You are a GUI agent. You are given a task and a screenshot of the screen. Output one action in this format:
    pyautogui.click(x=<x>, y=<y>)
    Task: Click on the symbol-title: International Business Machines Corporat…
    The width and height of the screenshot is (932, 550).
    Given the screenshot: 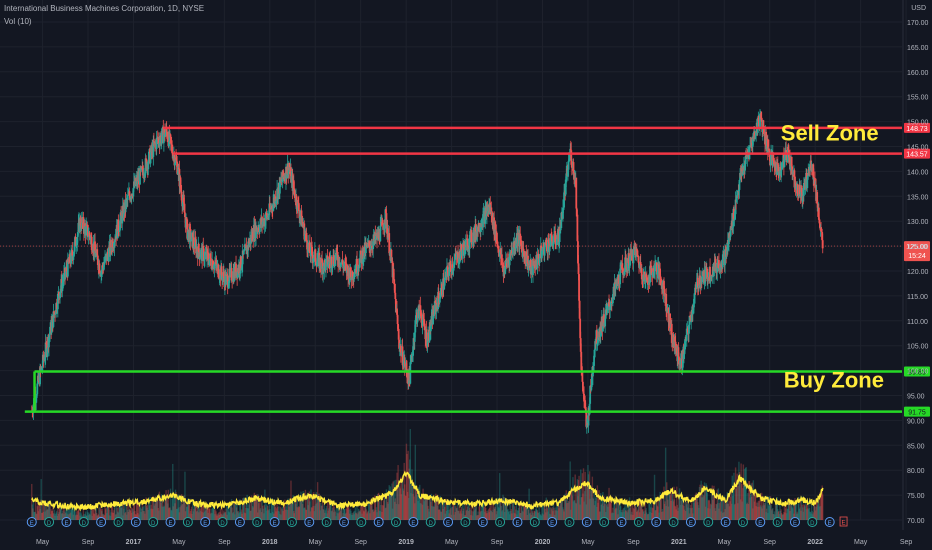 What is the action you would take?
    pyautogui.click(x=104, y=8)
    